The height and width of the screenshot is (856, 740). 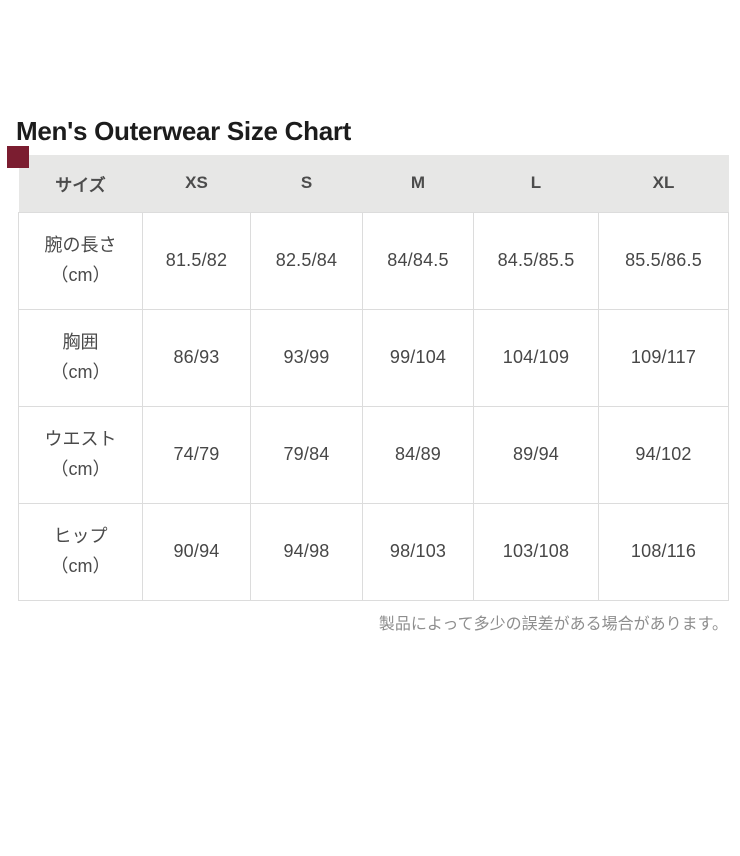 I want to click on size-cell: 108/116, so click(x=663, y=551).